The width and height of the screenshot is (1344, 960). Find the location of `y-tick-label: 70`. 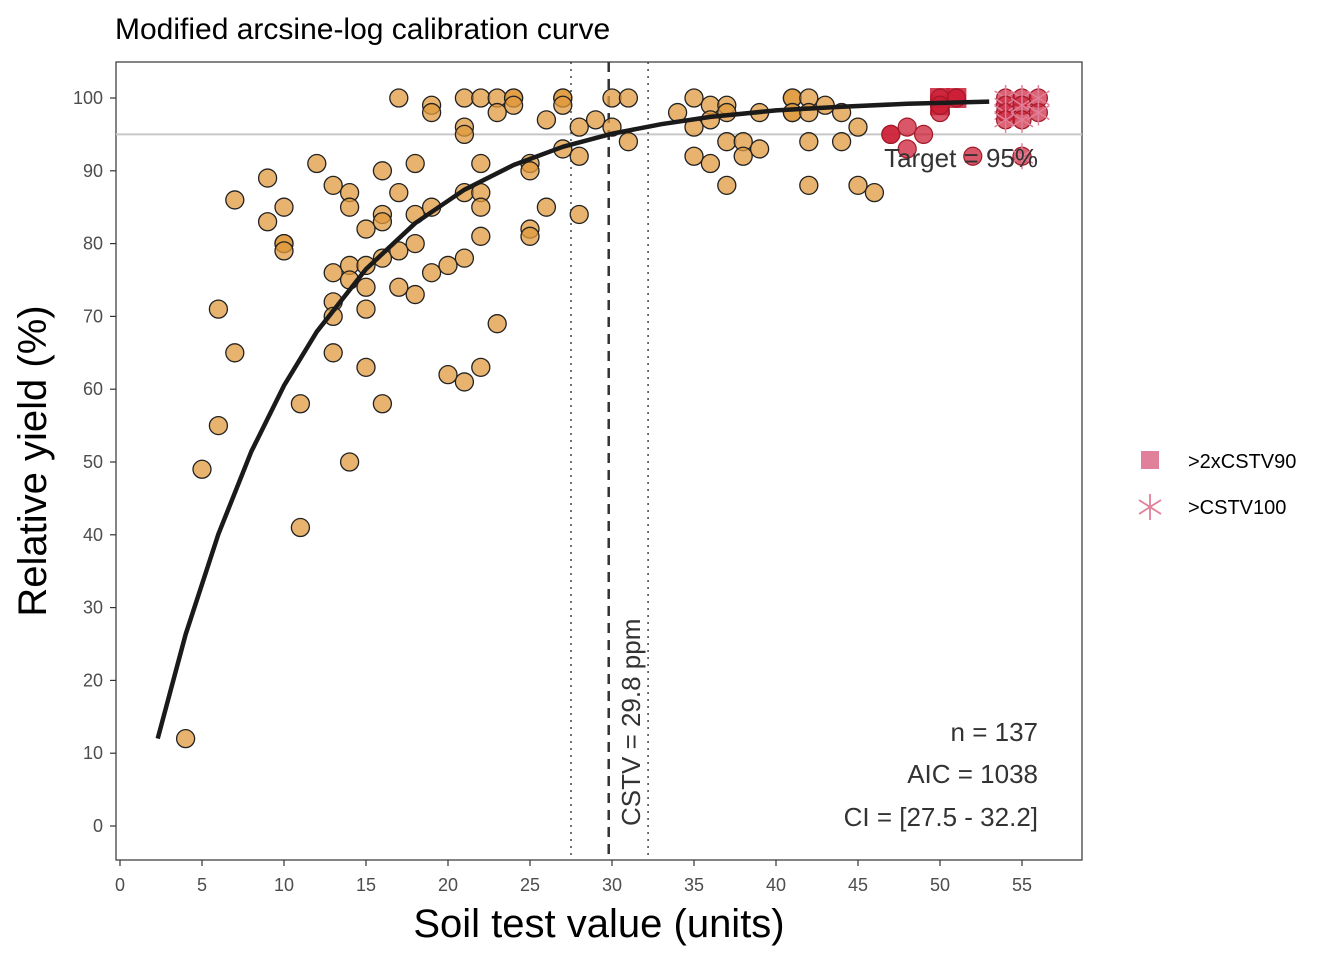

y-tick-label: 70 is located at coordinates (93, 316).